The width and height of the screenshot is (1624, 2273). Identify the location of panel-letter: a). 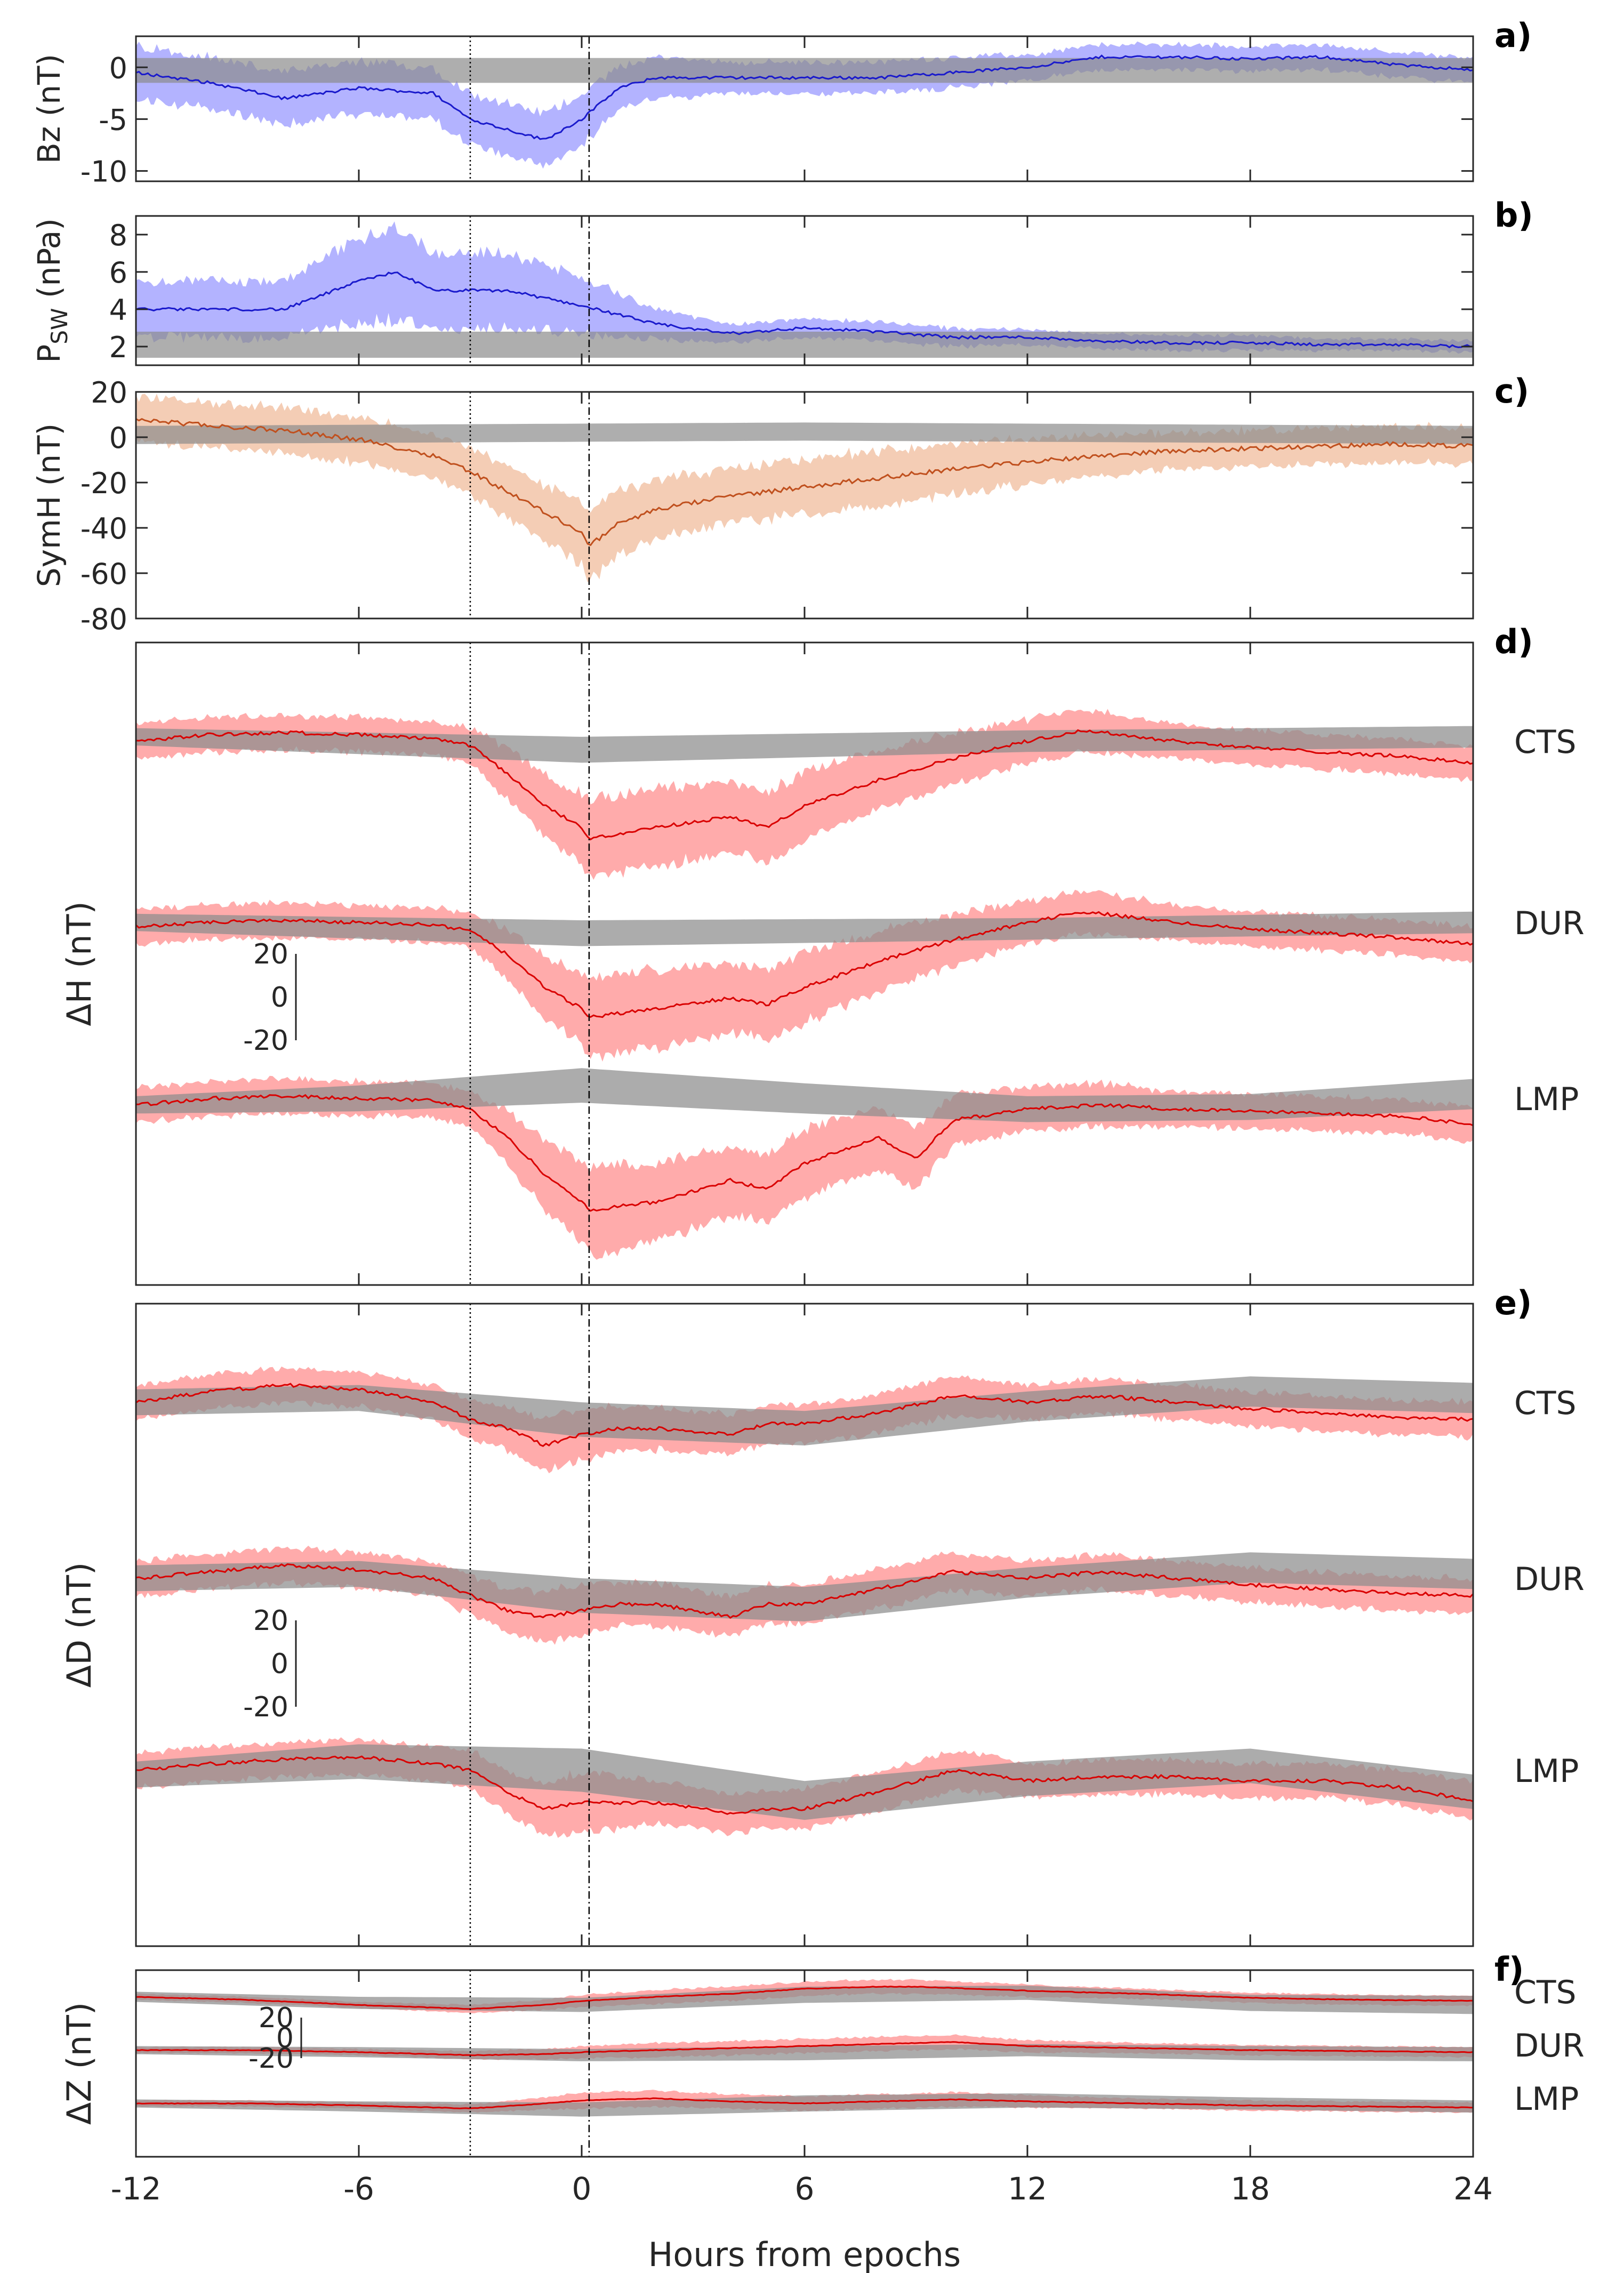
(1513, 35).